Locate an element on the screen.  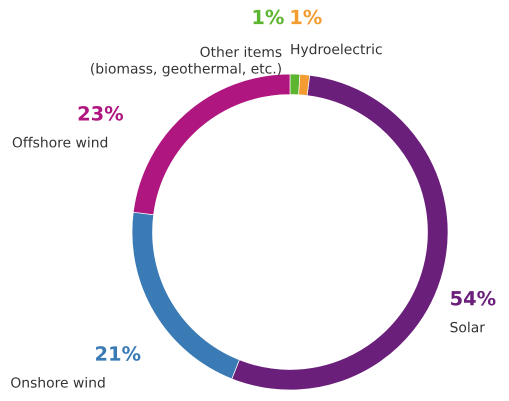
slice-label: Other items (biomass, geothermal, etc.) is located at coordinates (186, 61).